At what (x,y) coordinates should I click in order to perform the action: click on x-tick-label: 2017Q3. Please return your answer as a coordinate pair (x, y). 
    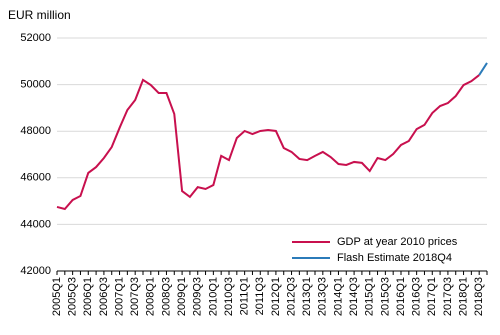
    Looking at the image, I should click on (448, 296).